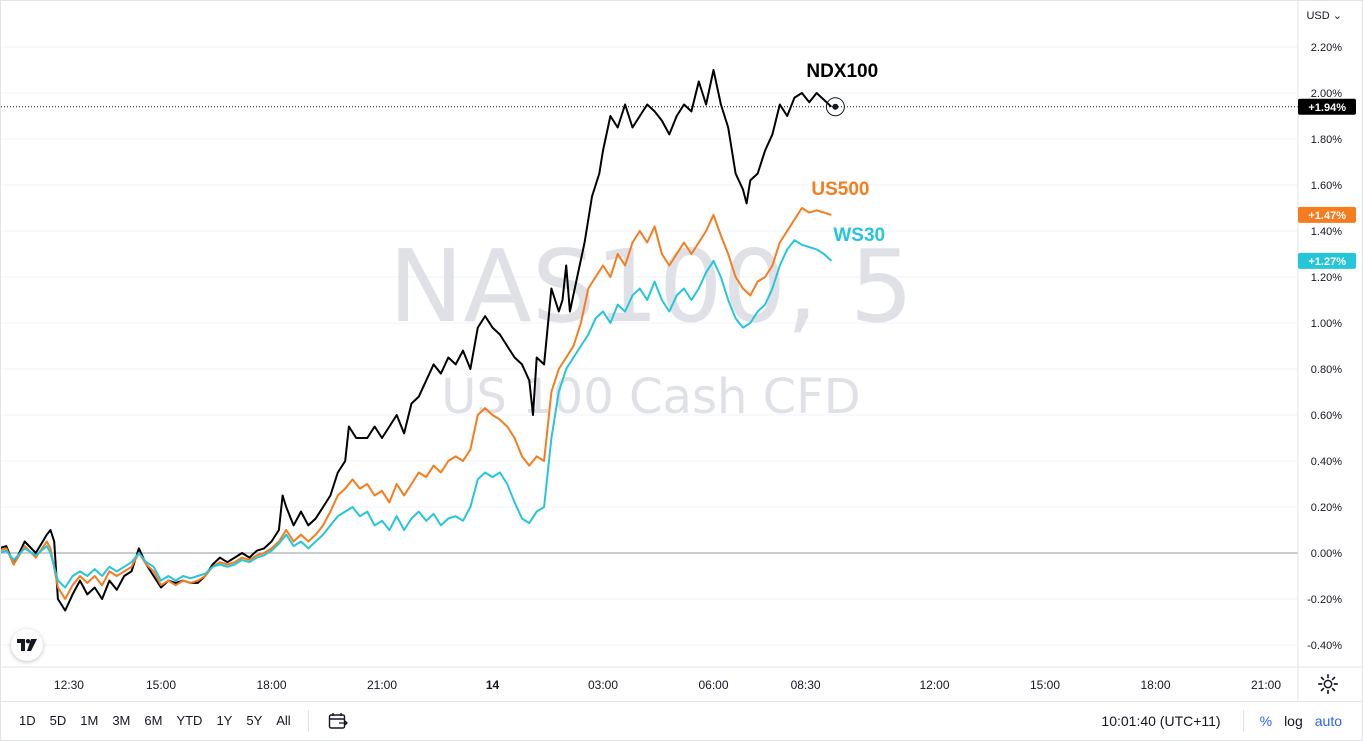  Describe the element at coordinates (27, 720) in the screenshot. I see `range-1d-button: 1D` at that location.